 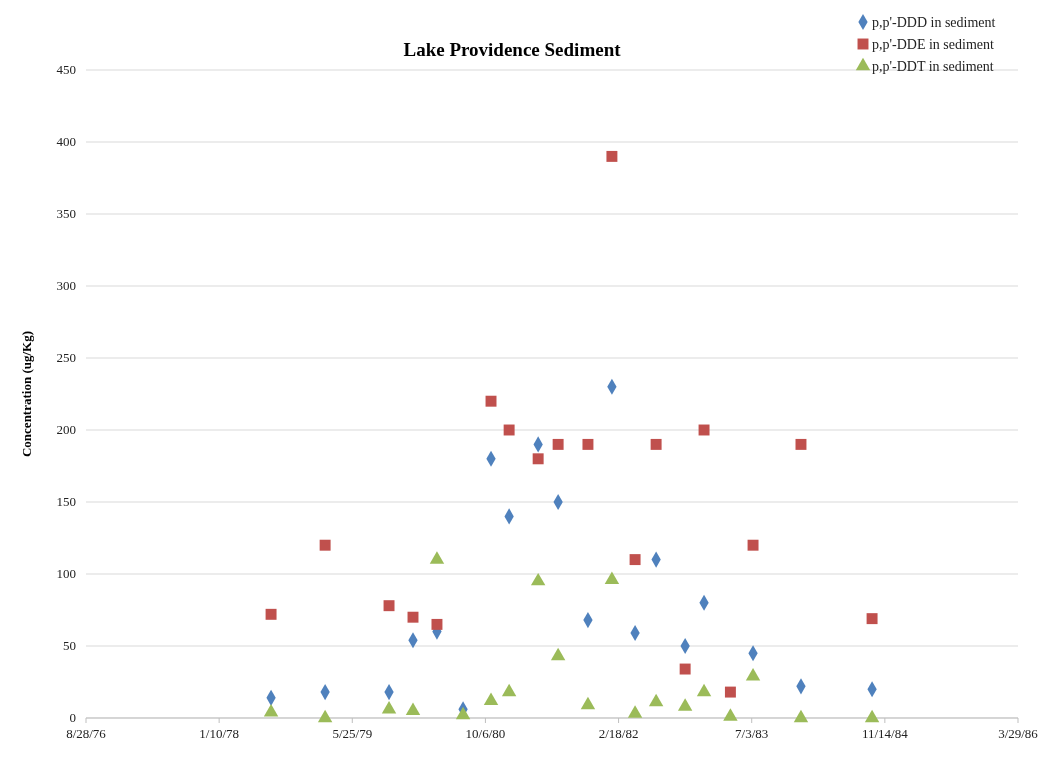 What do you see at coordinates (1018, 733) in the screenshot?
I see `x-tick-label: 3/29/86` at bounding box center [1018, 733].